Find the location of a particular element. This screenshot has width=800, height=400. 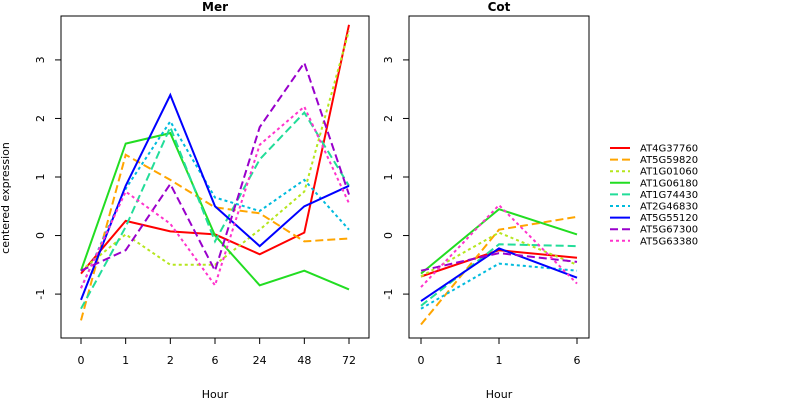

legend-label: AT1G74430 is located at coordinates (669, 195).